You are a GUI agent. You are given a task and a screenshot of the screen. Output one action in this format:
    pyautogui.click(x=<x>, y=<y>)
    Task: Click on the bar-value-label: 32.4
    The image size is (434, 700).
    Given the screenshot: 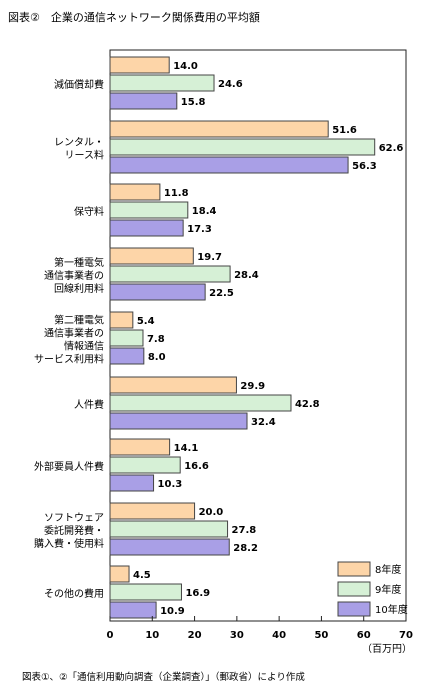 What is the action you would take?
    pyautogui.click(x=263, y=422)
    